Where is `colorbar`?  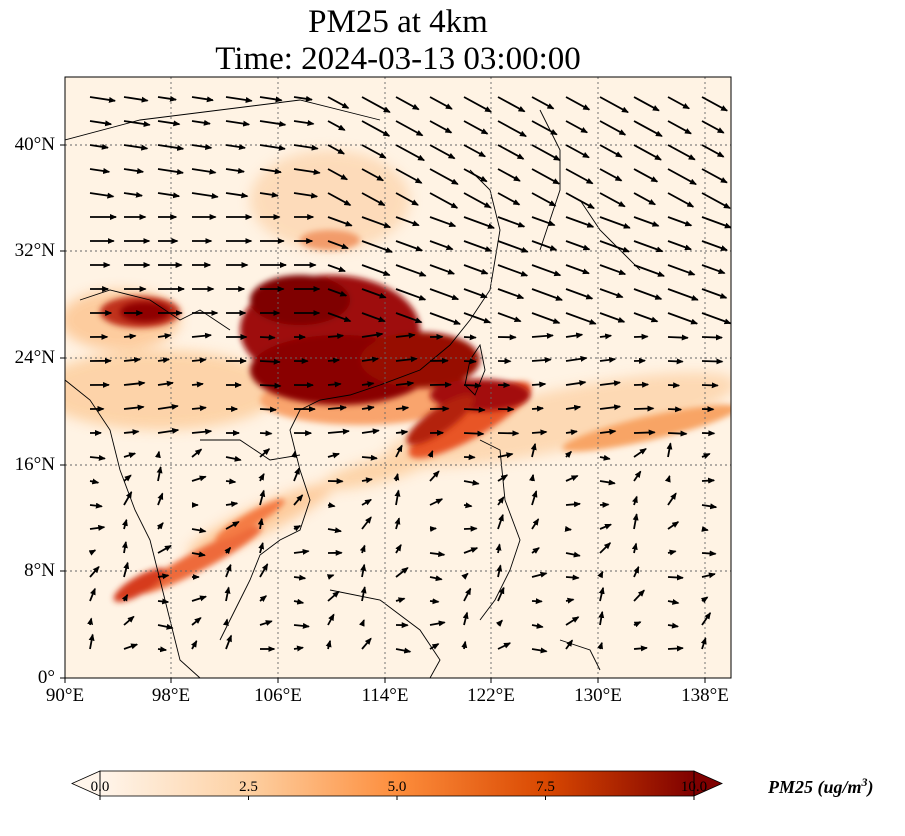
colorbar is located at coordinates (397, 785).